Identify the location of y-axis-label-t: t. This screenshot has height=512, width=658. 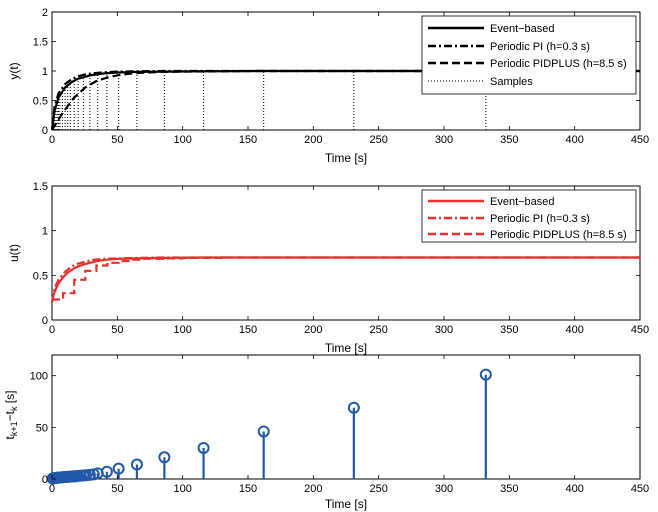
(10, 437).